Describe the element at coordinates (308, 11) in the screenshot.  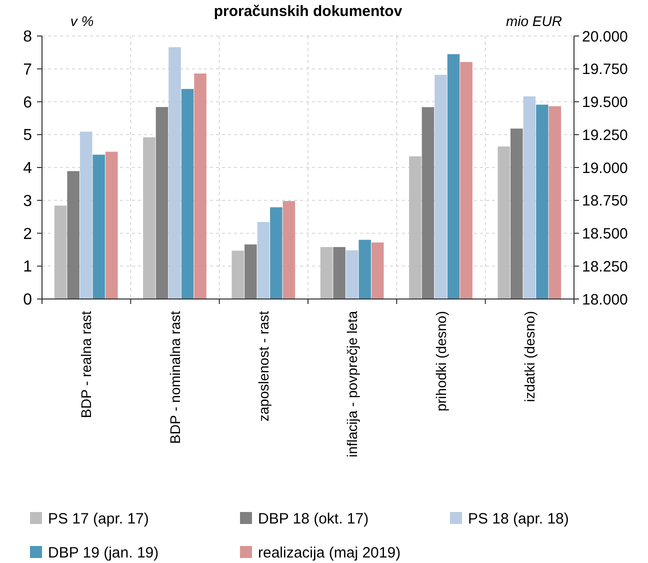
I see `chart-title: proračunskih dokumentov` at that location.